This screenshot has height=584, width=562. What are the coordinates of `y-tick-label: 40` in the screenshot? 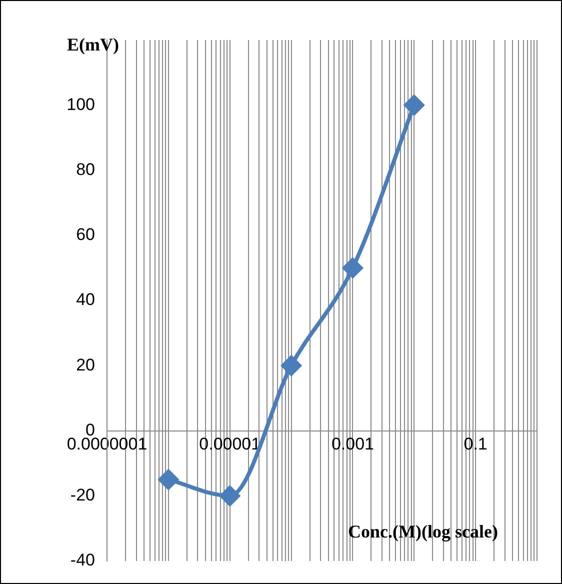 It's located at (85, 300).